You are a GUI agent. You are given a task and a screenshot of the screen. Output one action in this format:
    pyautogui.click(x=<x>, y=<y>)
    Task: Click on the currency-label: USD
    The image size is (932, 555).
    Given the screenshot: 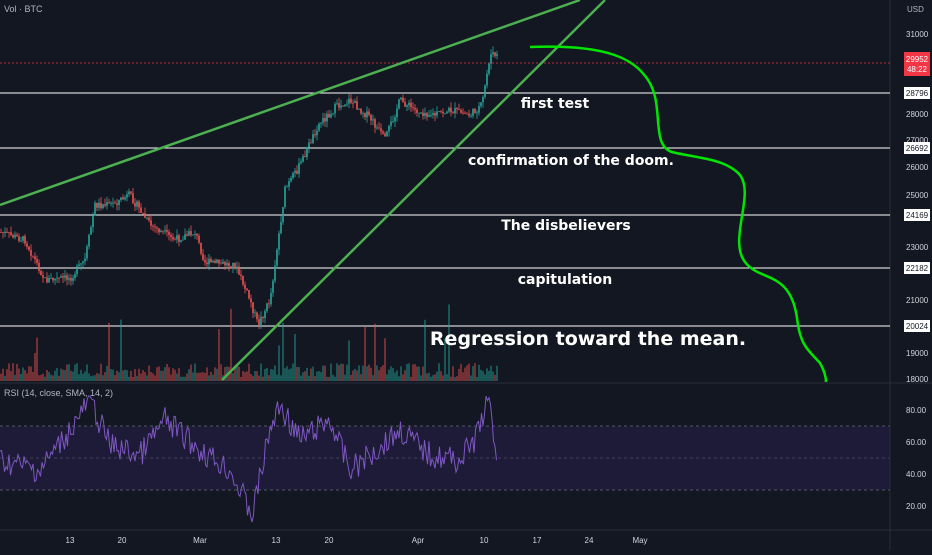 What is the action you would take?
    pyautogui.click(x=915, y=9)
    